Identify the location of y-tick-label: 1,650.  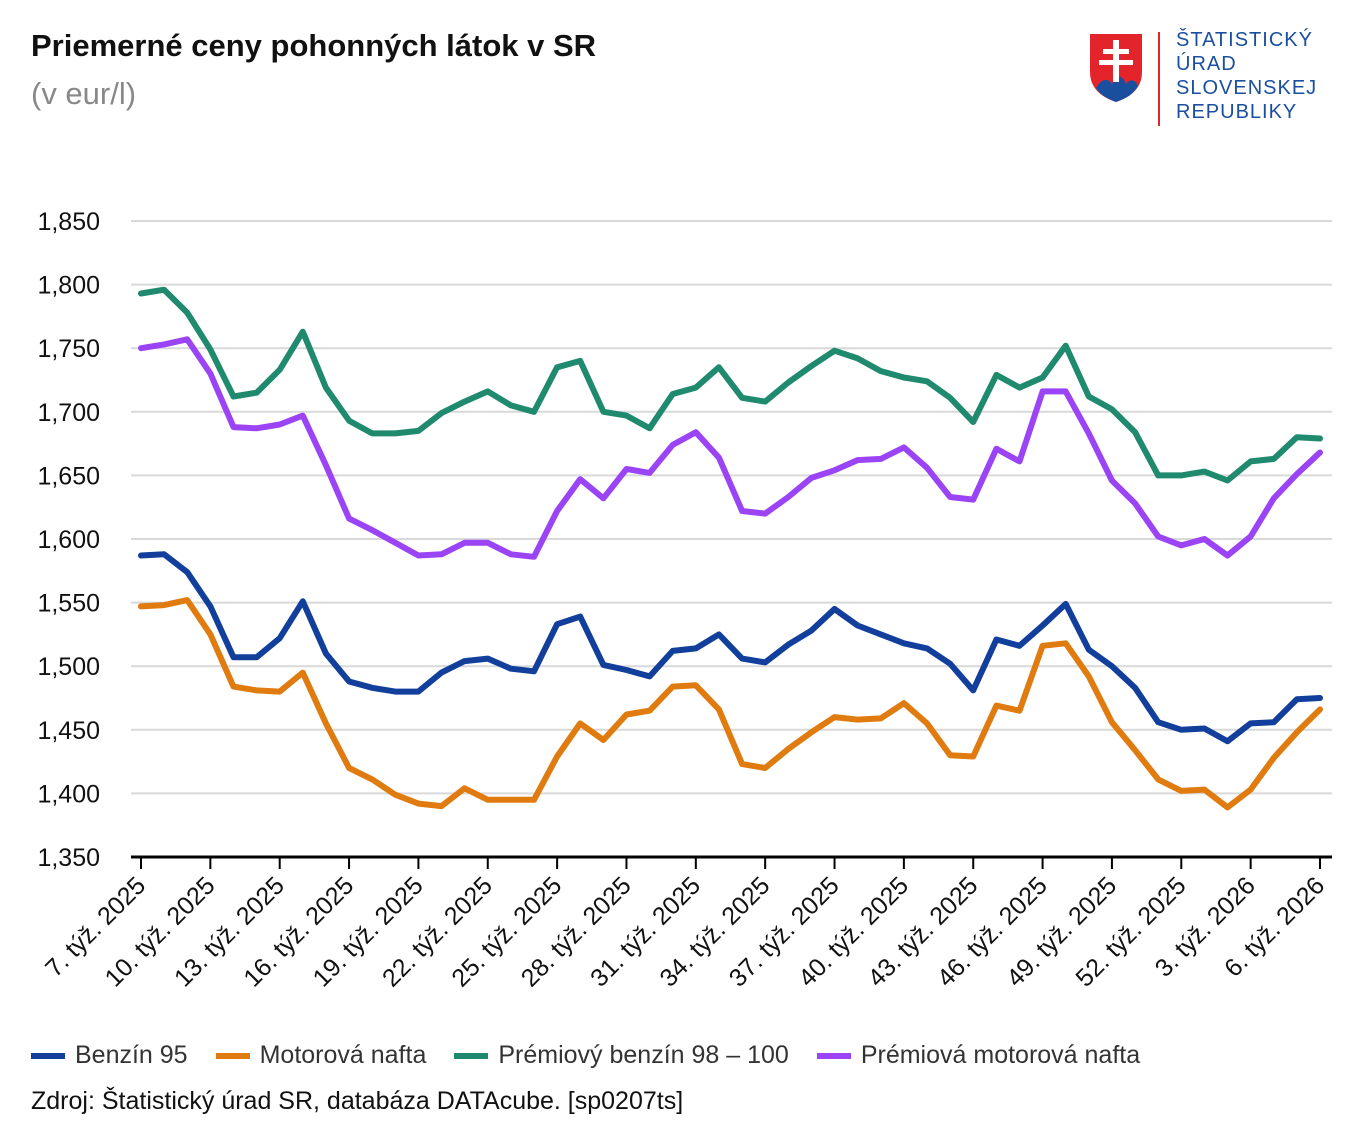
(68, 476).